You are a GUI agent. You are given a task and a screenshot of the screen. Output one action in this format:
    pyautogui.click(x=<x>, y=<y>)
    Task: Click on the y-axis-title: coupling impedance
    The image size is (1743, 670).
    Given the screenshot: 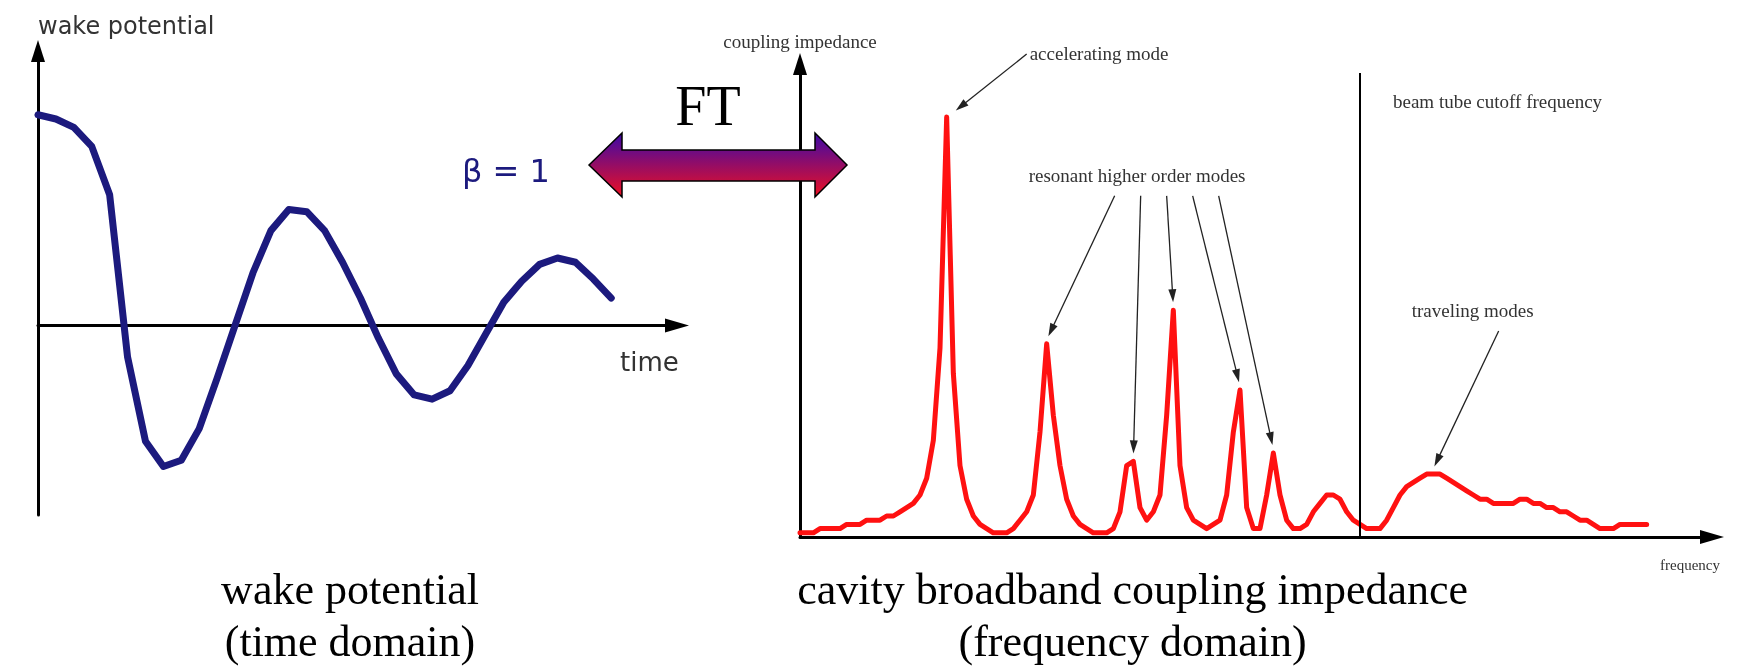 What is the action you would take?
    pyautogui.click(x=800, y=41)
    